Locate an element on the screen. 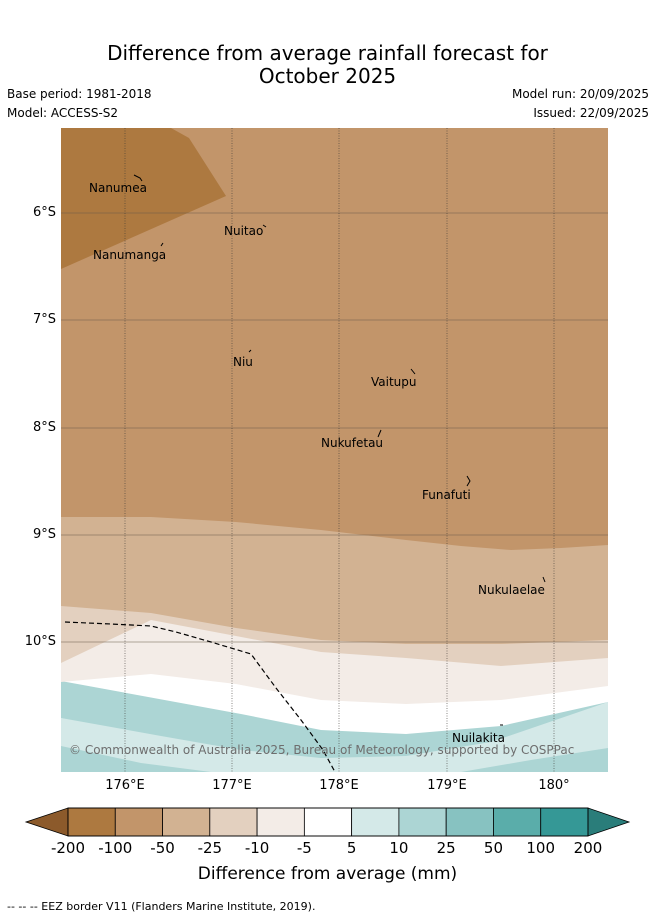 The image size is (655, 919). colorbar-tick-label: 25 is located at coordinates (446, 848).